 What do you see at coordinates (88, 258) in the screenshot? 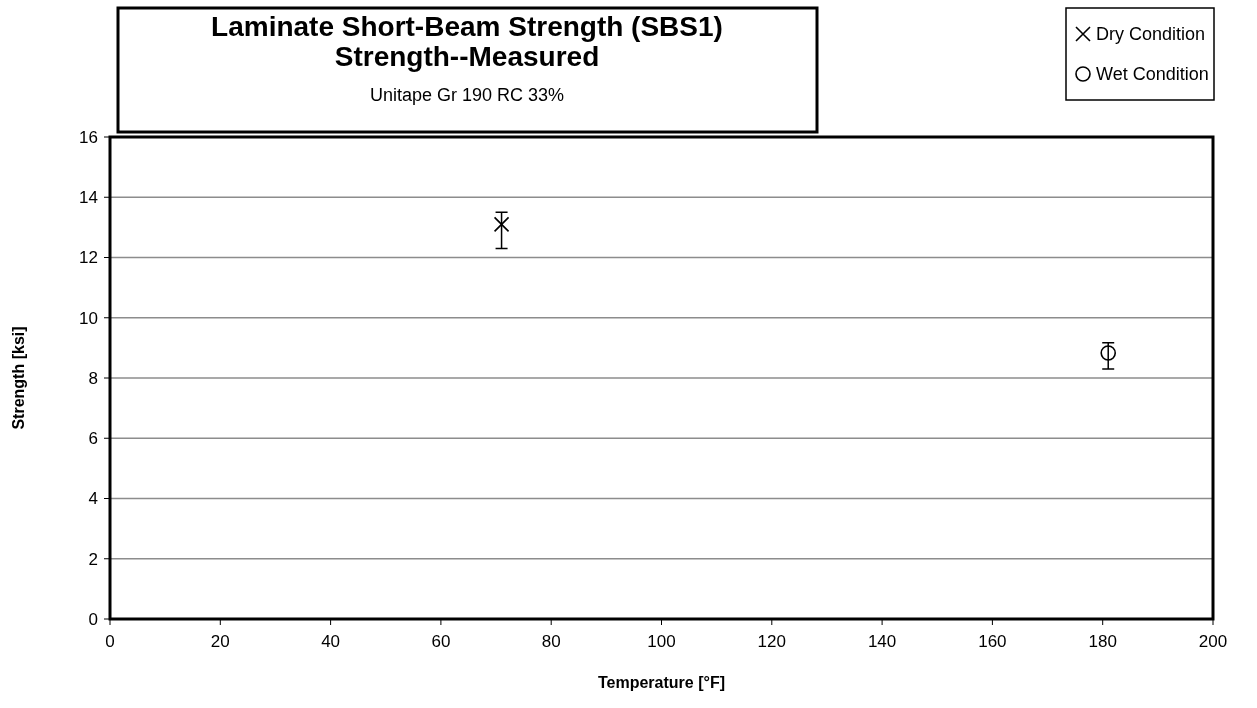
I see `y-tick-label: 12` at bounding box center [88, 258].